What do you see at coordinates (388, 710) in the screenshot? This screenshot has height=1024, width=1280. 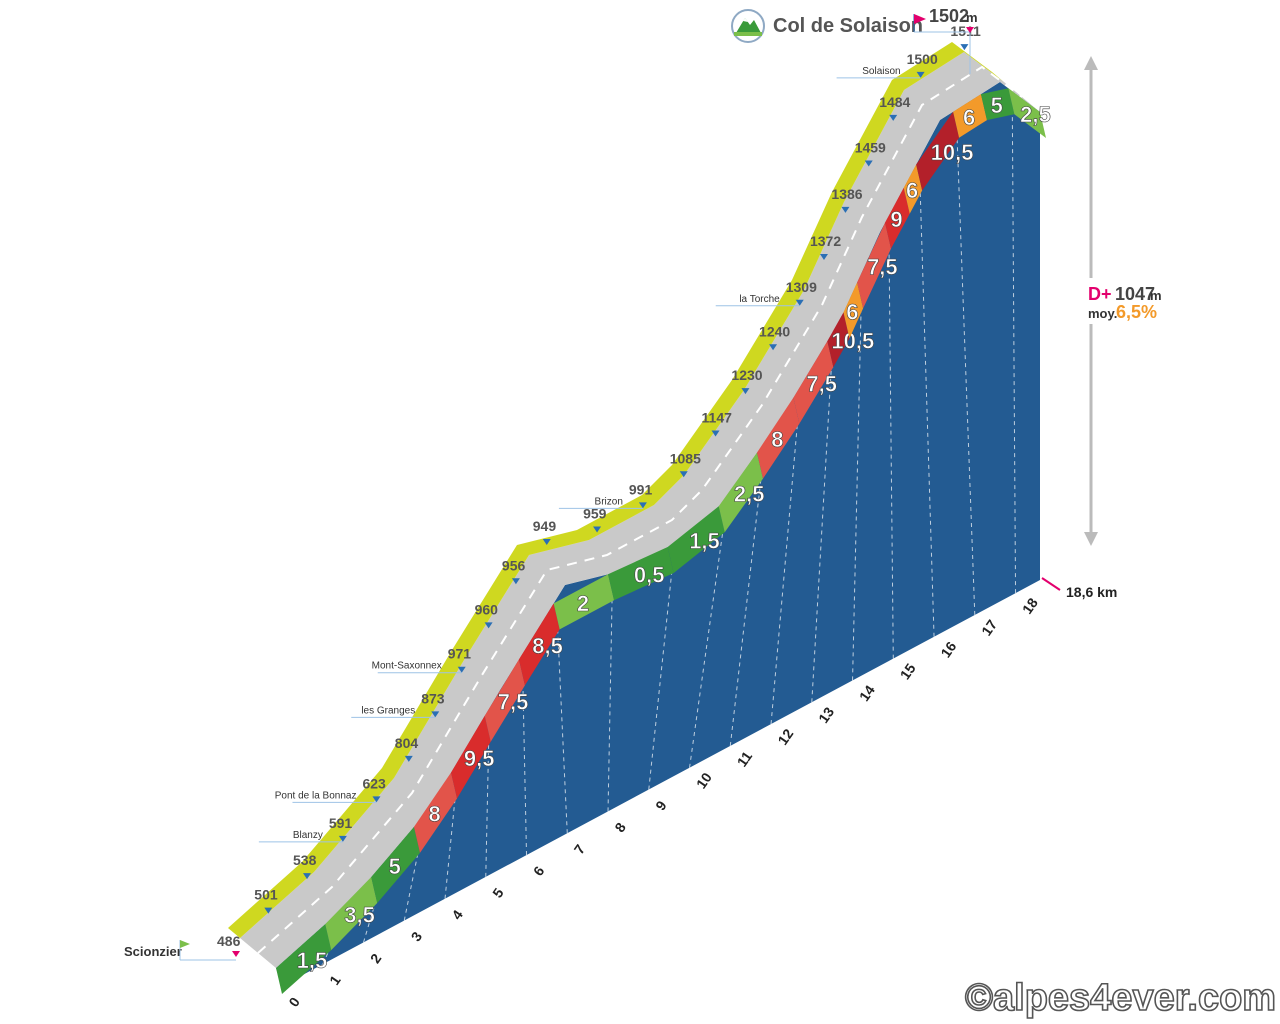 I see `place-label: les Granges` at bounding box center [388, 710].